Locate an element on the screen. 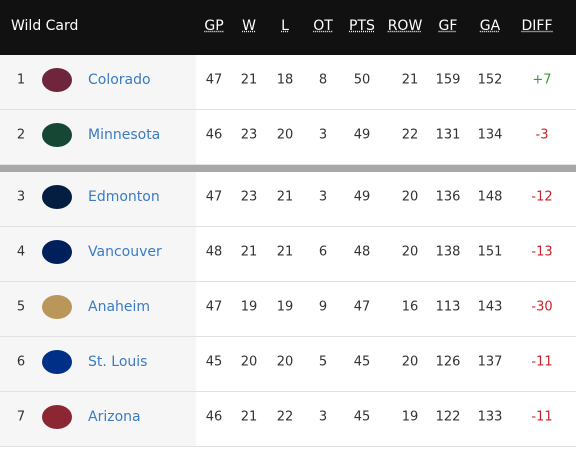 This screenshot has height=450, width=576. diff-cell: -3 is located at coordinates (542, 135).